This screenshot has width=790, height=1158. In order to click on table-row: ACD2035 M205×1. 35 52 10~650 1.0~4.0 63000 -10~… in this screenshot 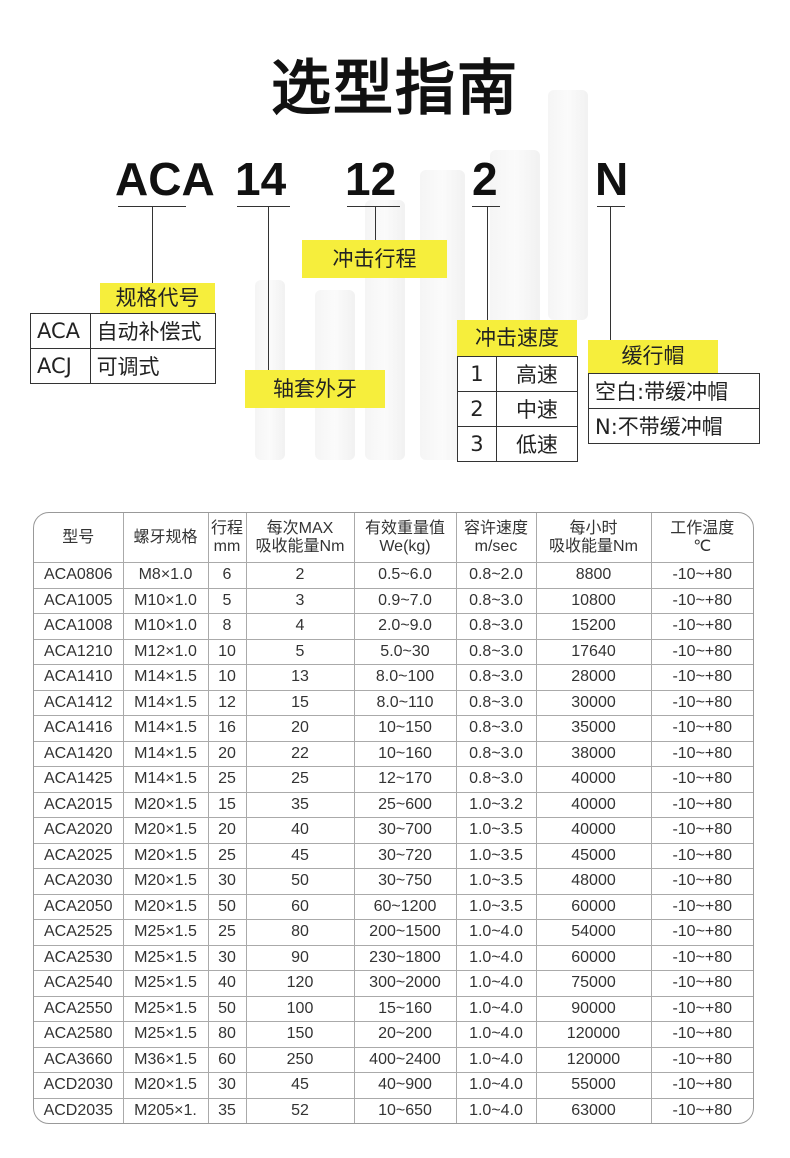, I will do `click(393, 1110)`.